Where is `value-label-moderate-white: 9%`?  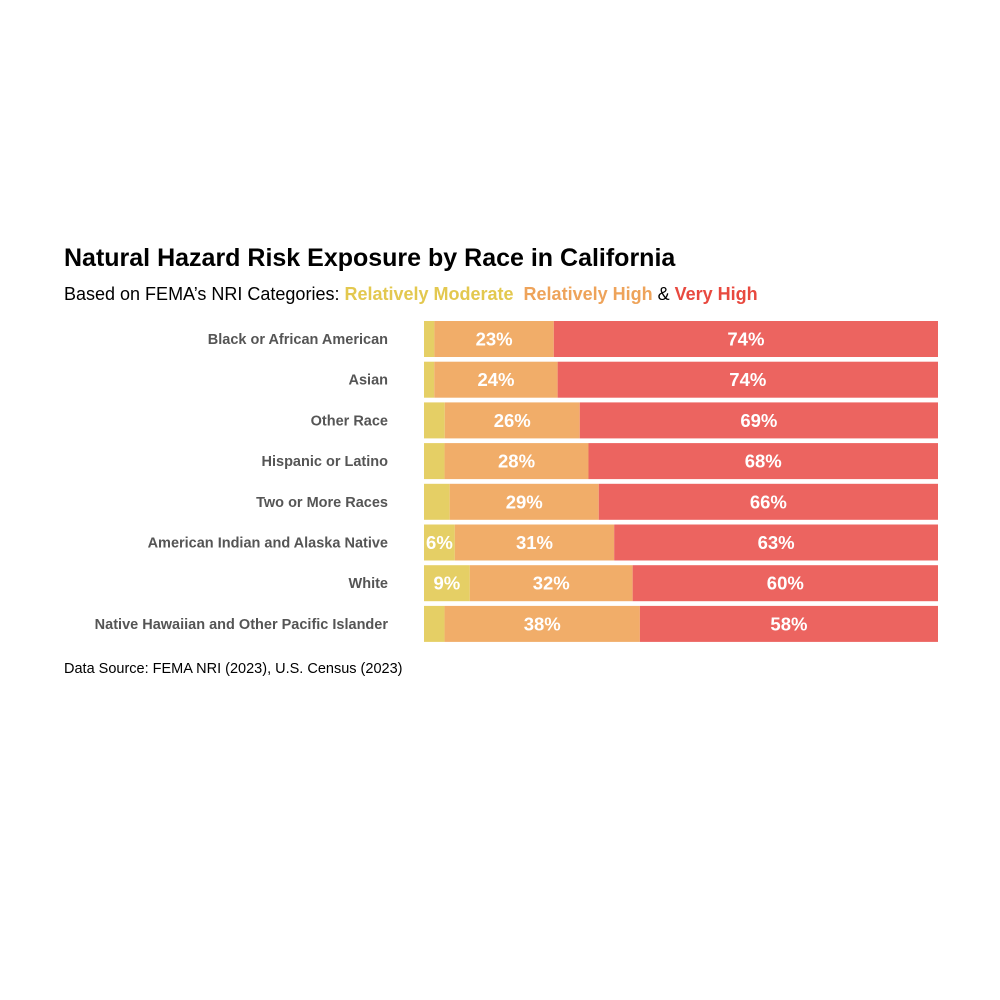 value-label-moderate-white: 9% is located at coordinates (447, 583).